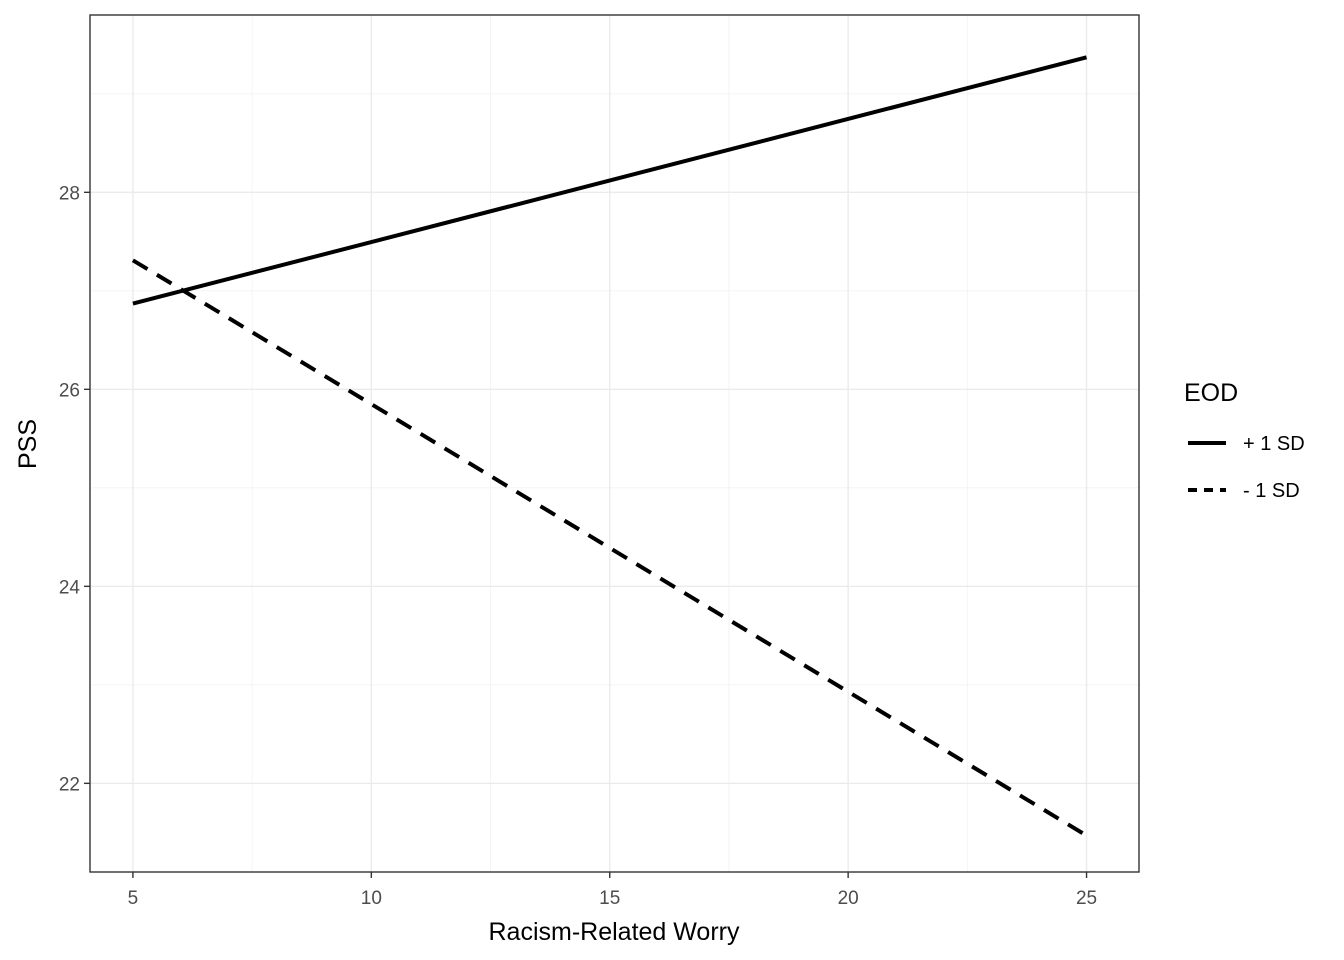 Image resolution: width=1344 pixels, height=960 pixels. Describe the element at coordinates (614, 932) in the screenshot. I see `x-axis-title: Racism-Related Worry` at that location.